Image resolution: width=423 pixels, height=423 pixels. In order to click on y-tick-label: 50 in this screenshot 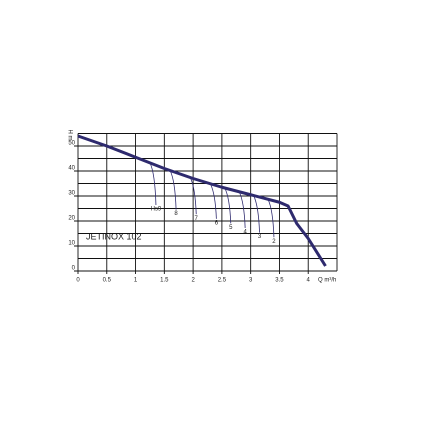, I will do `click(71, 144)`.